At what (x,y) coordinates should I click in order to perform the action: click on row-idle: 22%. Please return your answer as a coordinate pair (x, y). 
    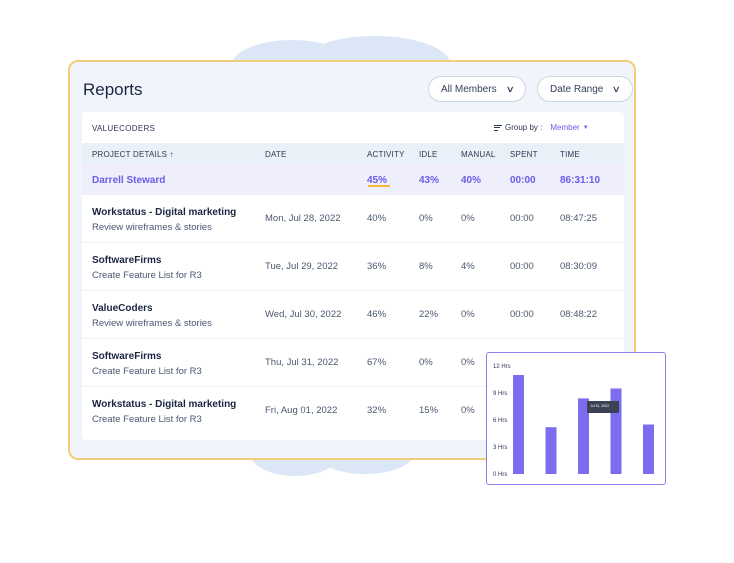
    Looking at the image, I should click on (429, 314).